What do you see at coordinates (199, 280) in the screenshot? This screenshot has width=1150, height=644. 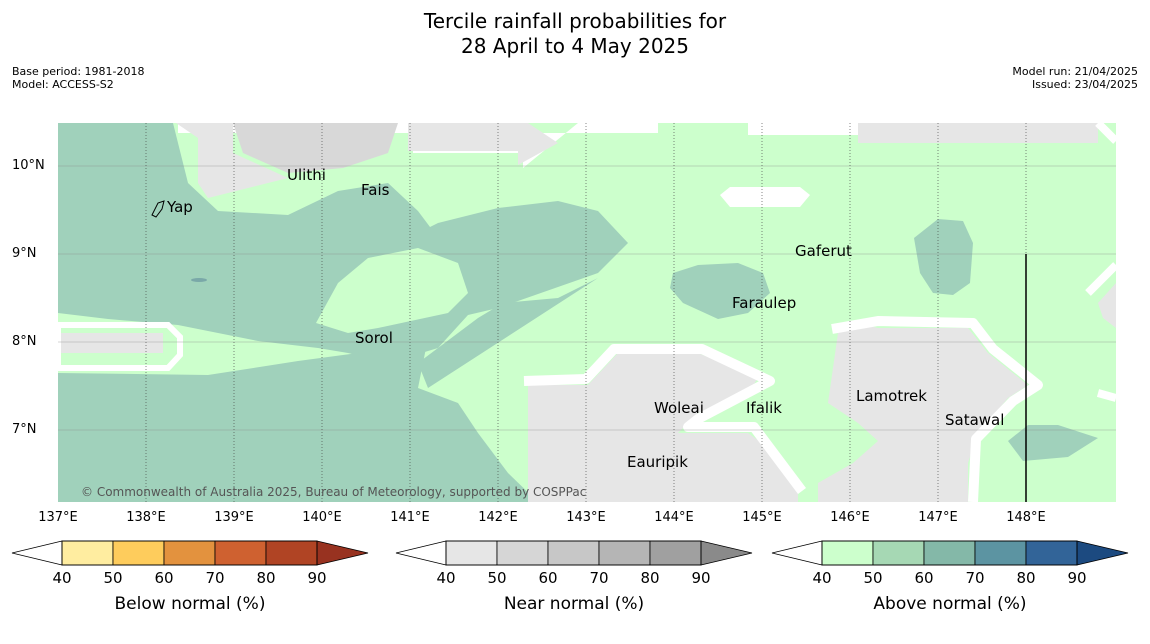 I see `small-islet` at bounding box center [199, 280].